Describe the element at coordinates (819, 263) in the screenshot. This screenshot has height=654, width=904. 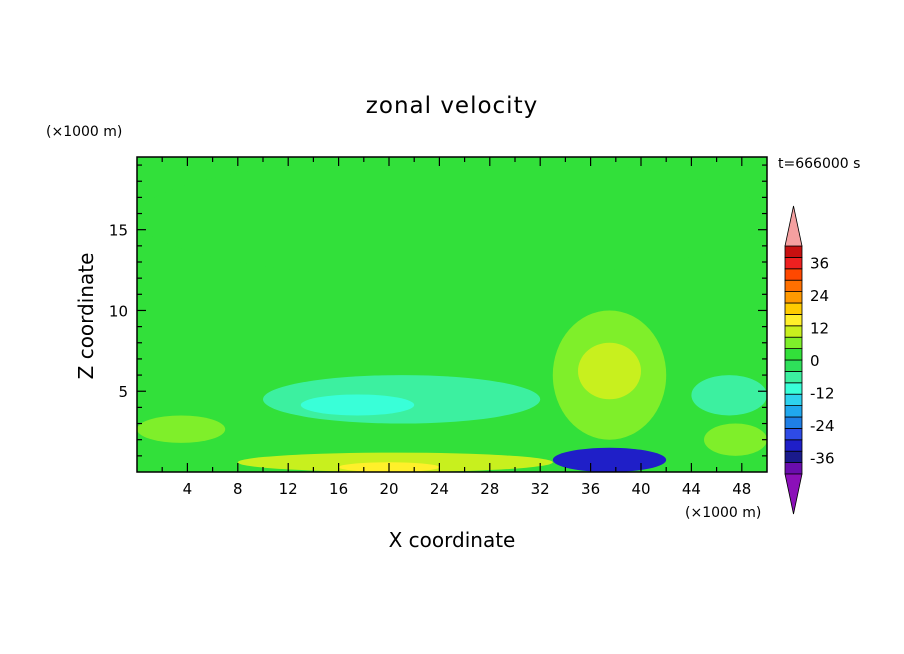
I see `colorbar-tick-label: 36` at that location.